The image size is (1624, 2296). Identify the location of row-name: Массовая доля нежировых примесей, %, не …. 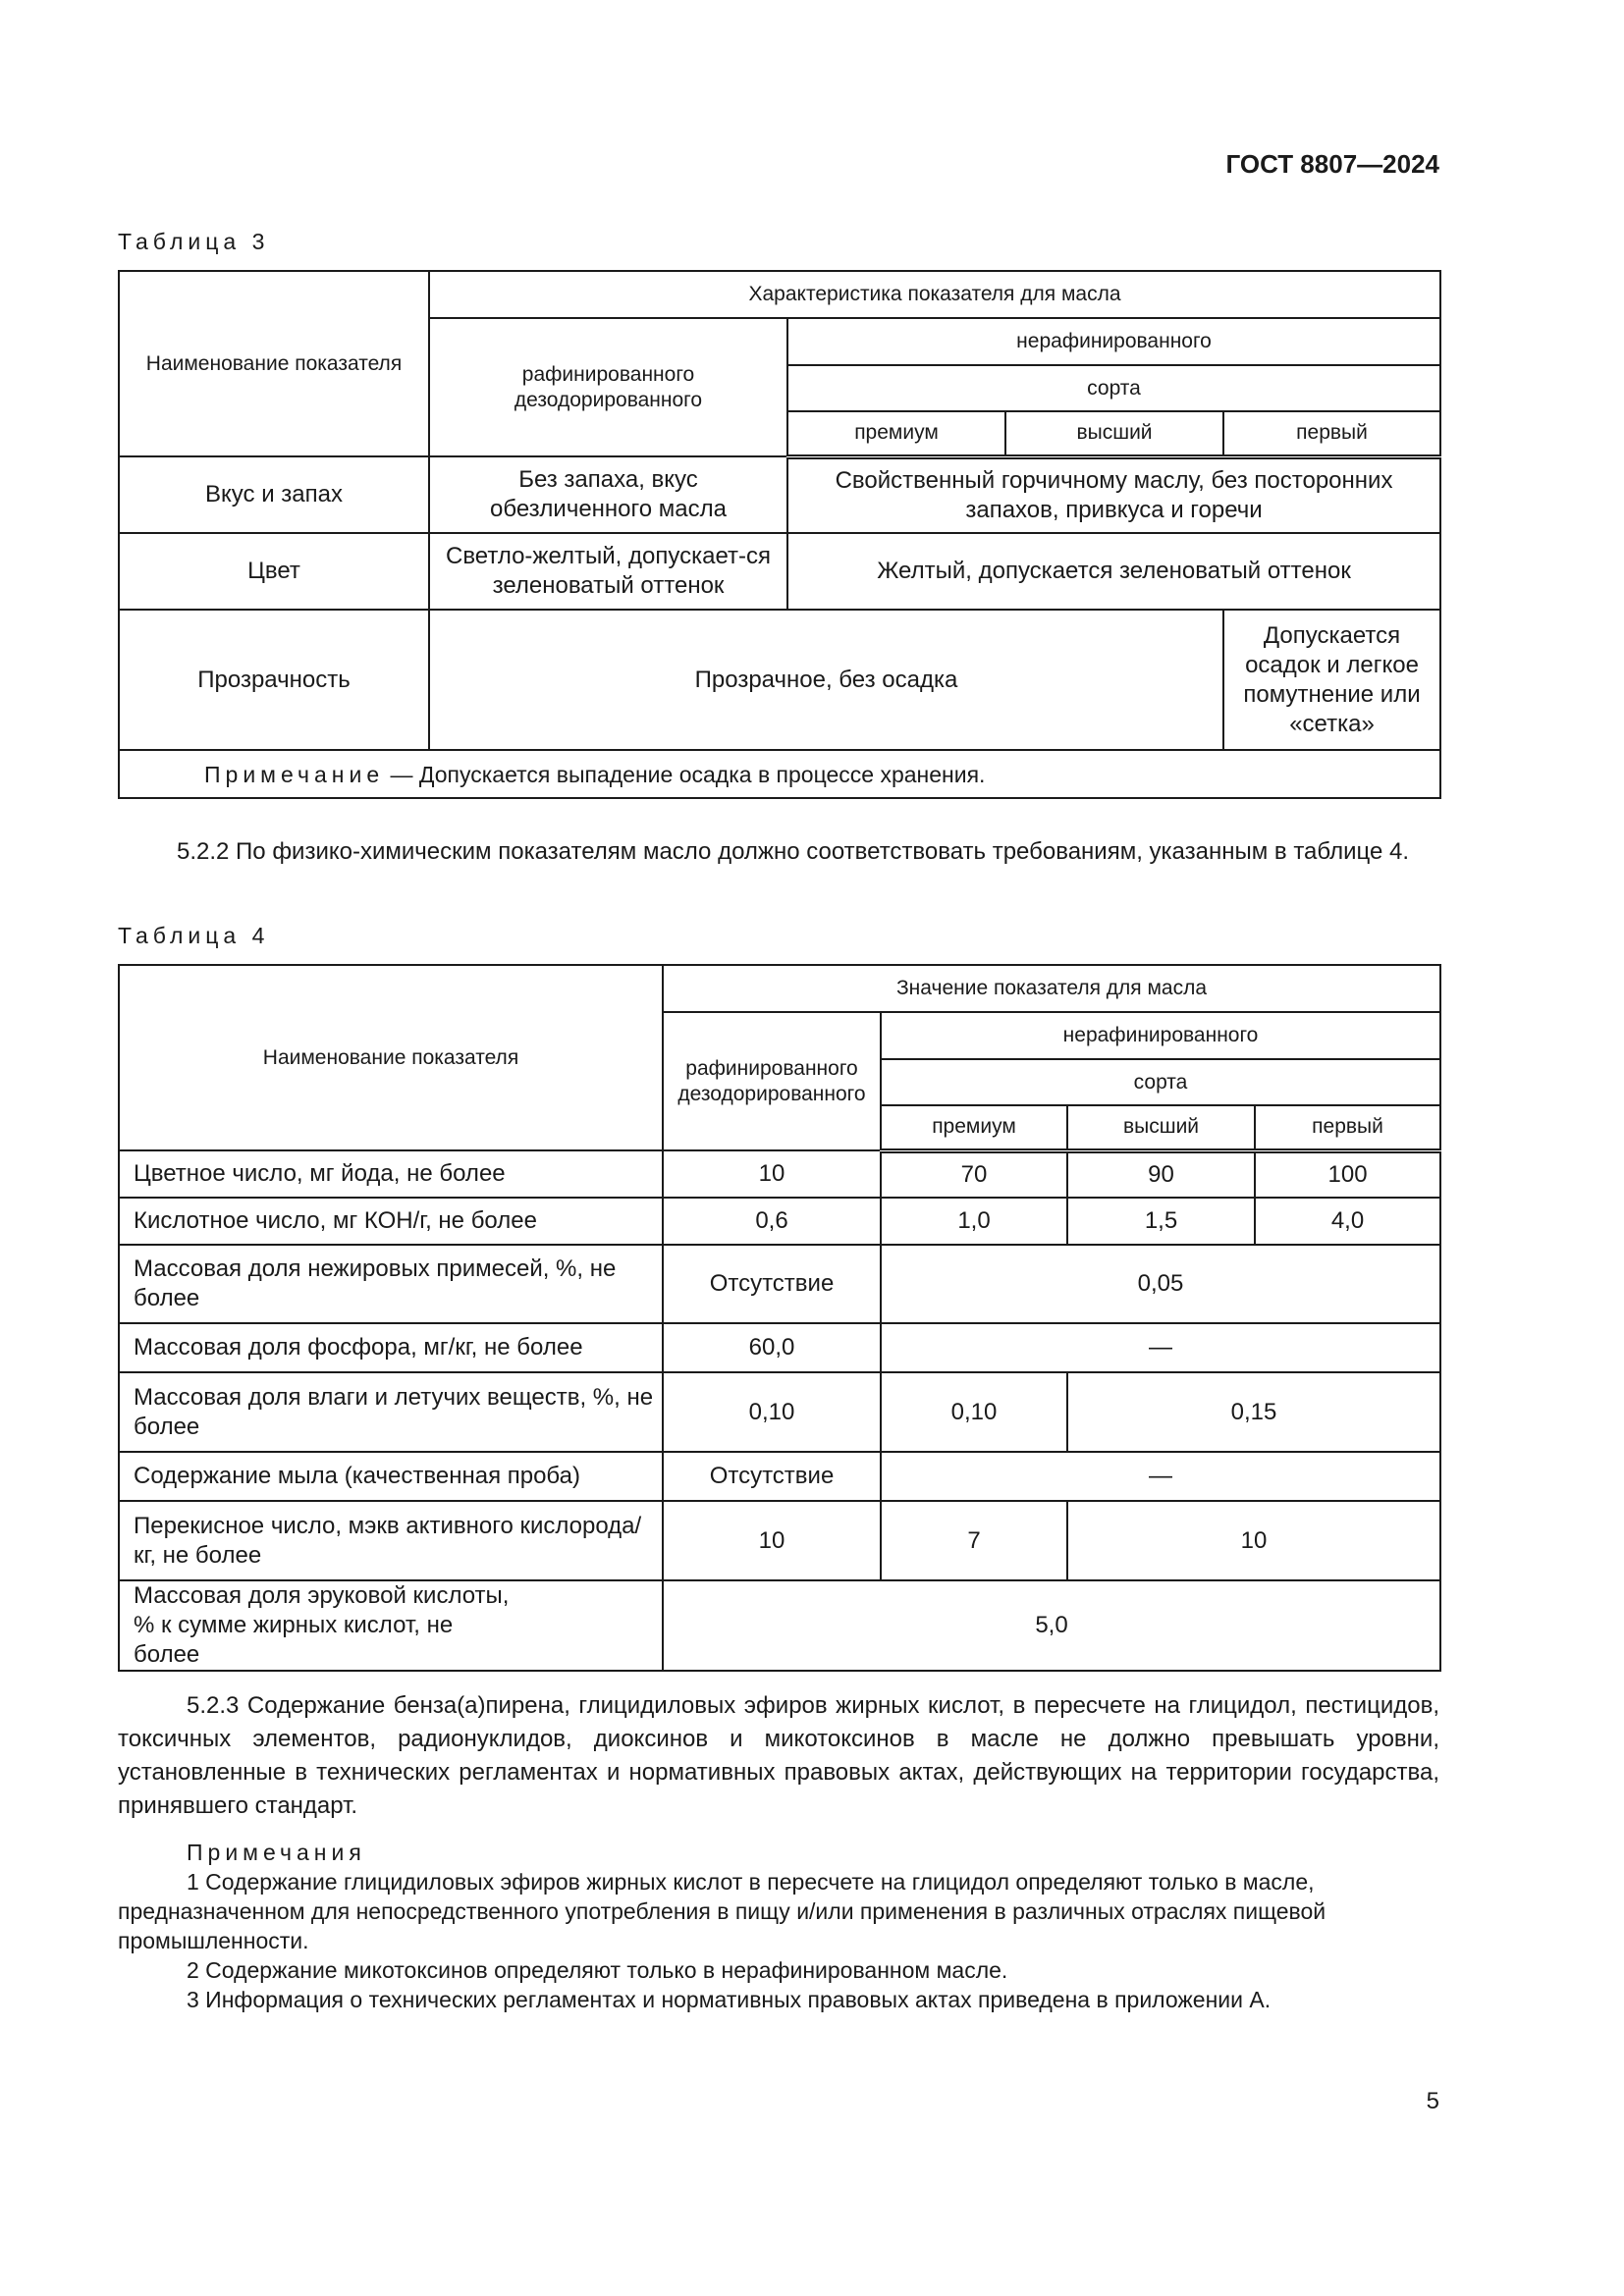
(391, 1284).